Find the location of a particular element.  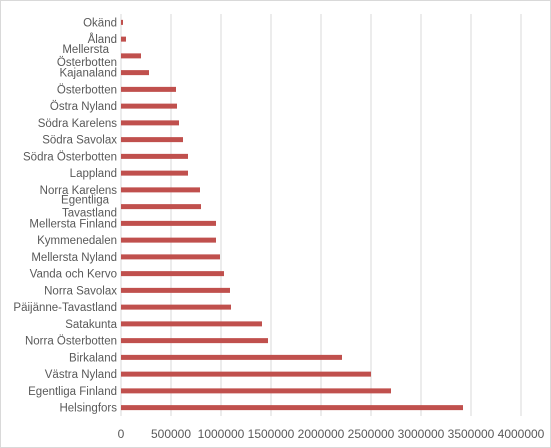

category-label: Birkaland is located at coordinates (93, 358).